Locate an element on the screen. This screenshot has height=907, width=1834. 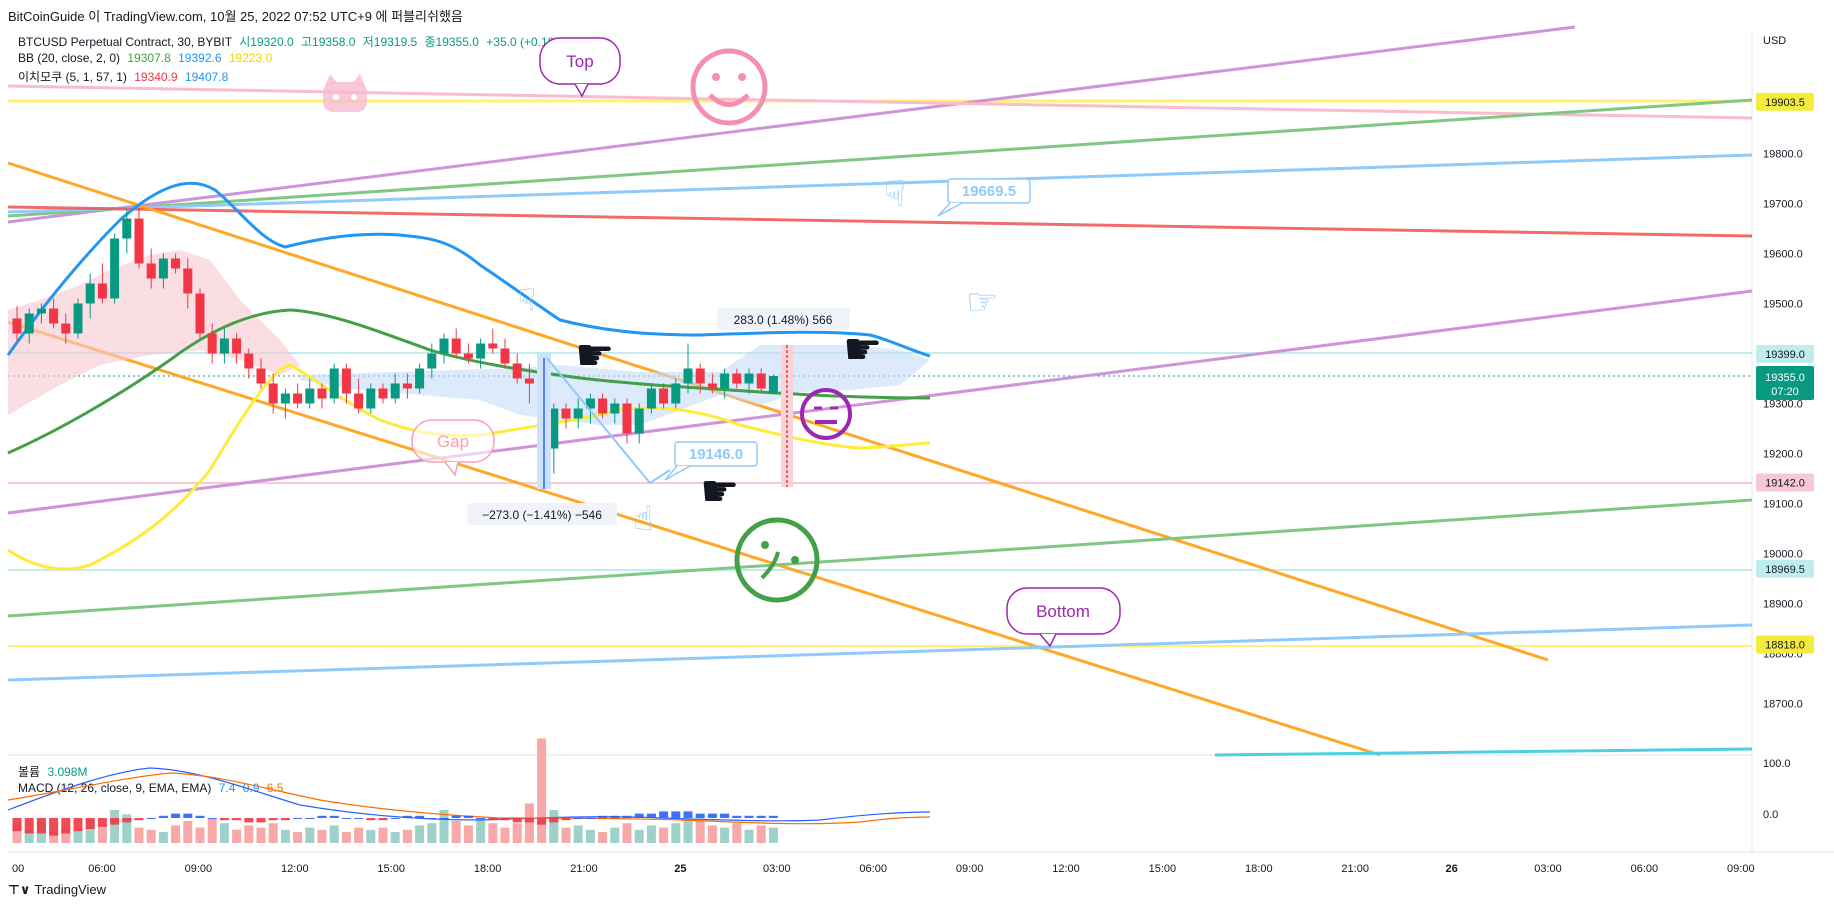
price-label-19146-text: 19146.0 is located at coordinates (716, 454).